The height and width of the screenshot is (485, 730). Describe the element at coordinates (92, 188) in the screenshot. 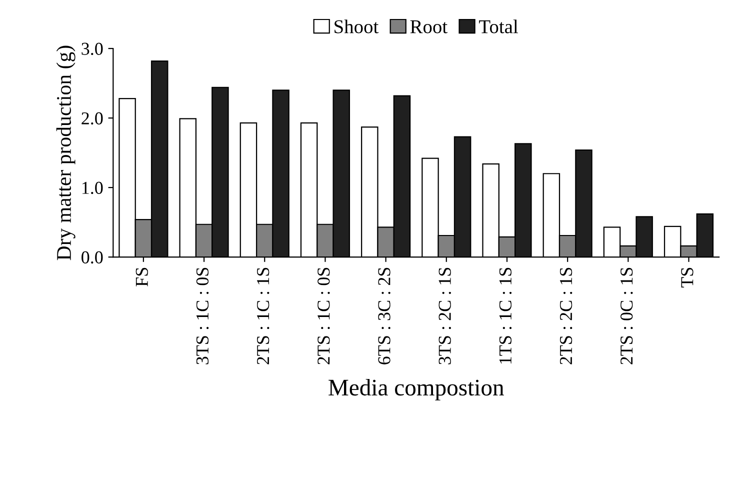

I see `y-tick-label: 1.0` at that location.